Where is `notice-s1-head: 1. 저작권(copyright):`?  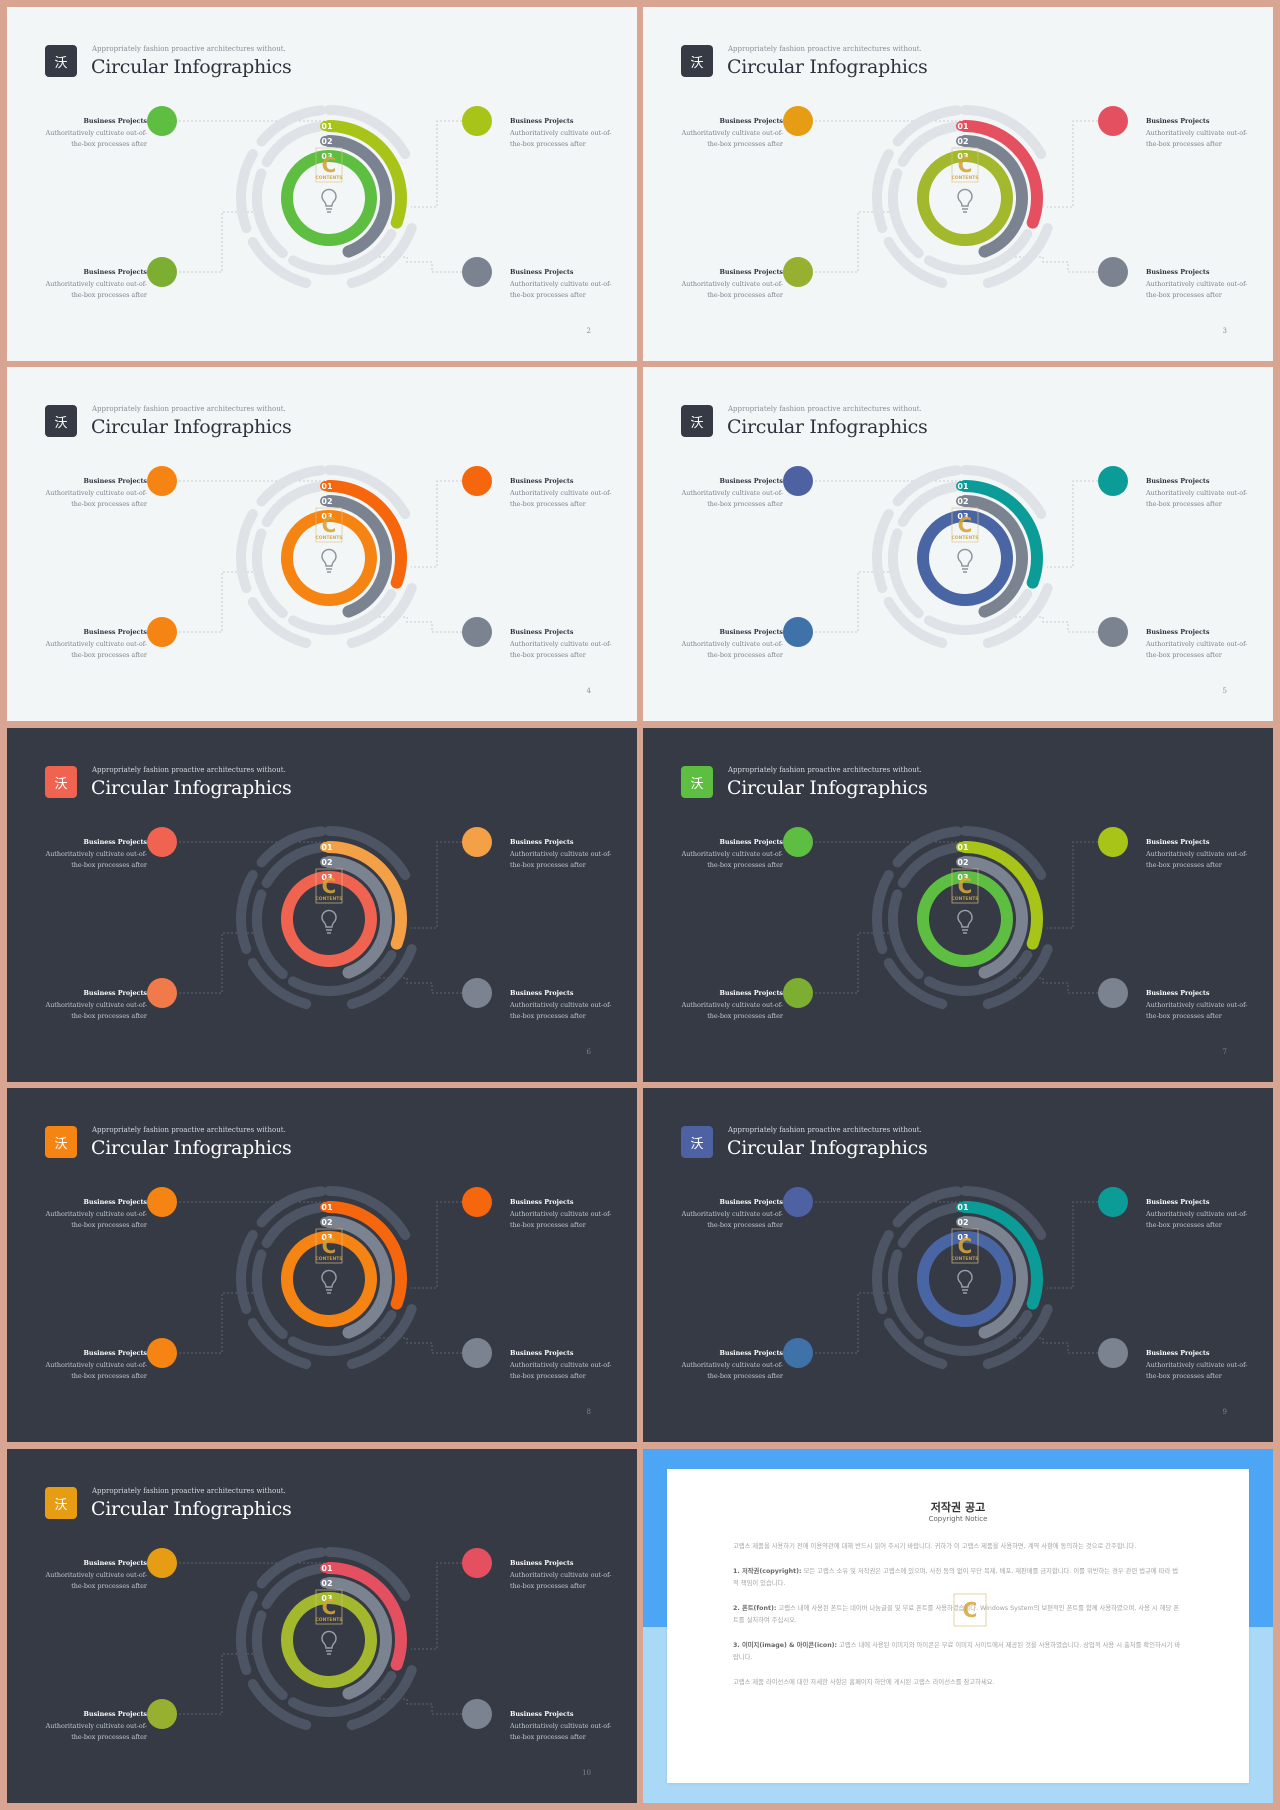 notice-s1-head: 1. 저작권(copyright): is located at coordinates (767, 1571).